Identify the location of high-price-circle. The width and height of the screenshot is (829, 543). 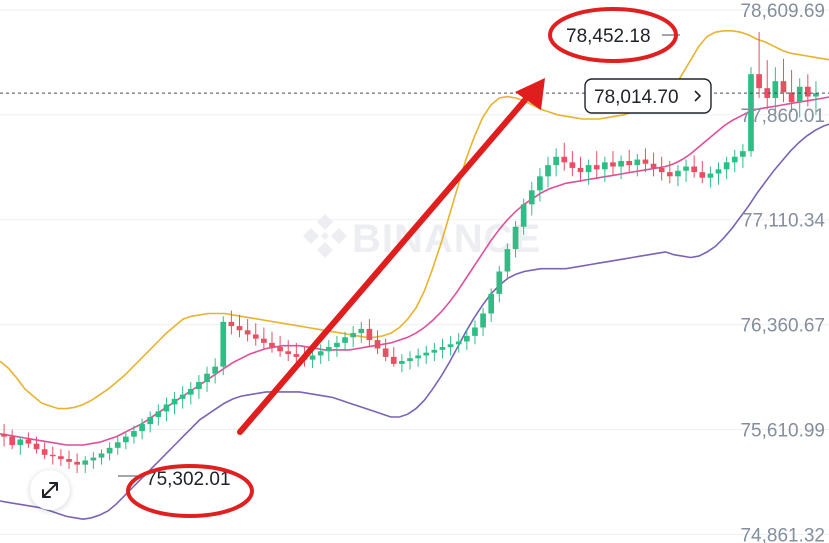
(613, 35).